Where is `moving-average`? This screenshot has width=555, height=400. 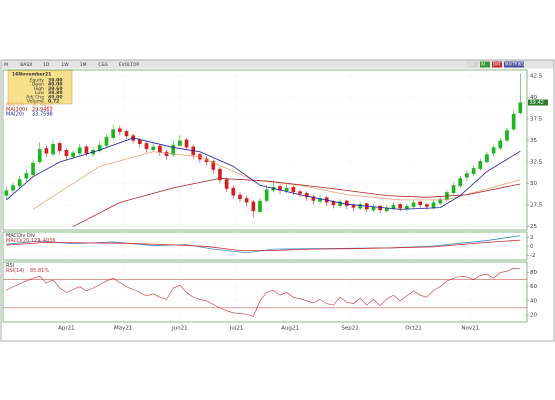
moving-average is located at coordinates (296, 202).